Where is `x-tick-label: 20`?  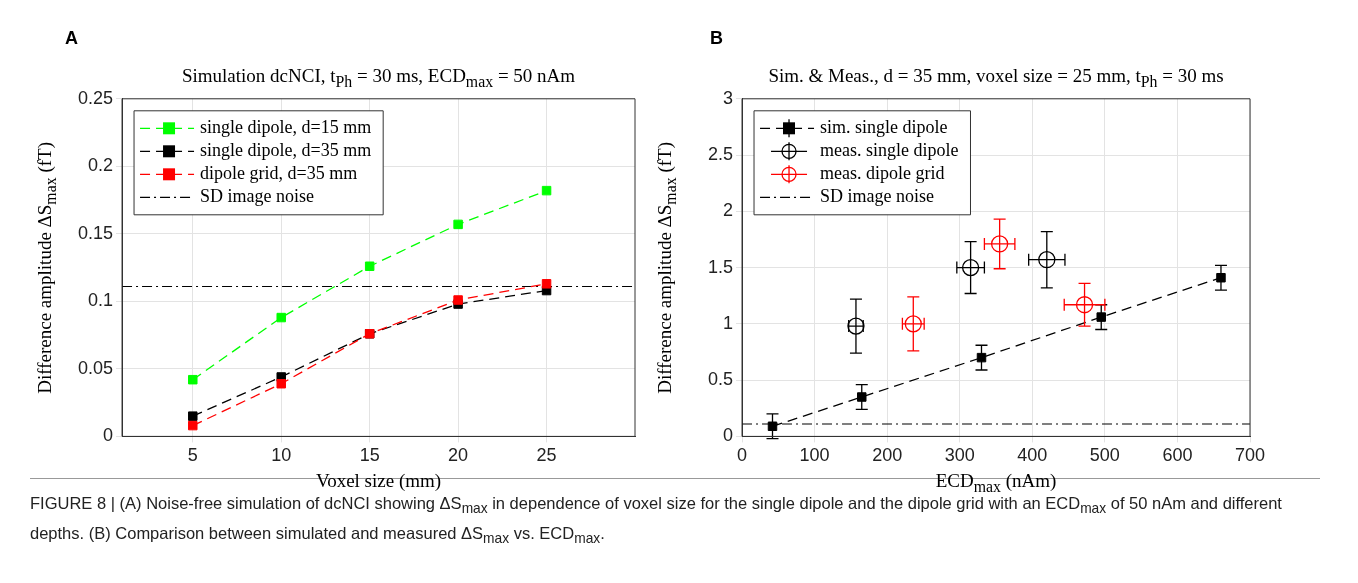
x-tick-label: 20 is located at coordinates (458, 455).